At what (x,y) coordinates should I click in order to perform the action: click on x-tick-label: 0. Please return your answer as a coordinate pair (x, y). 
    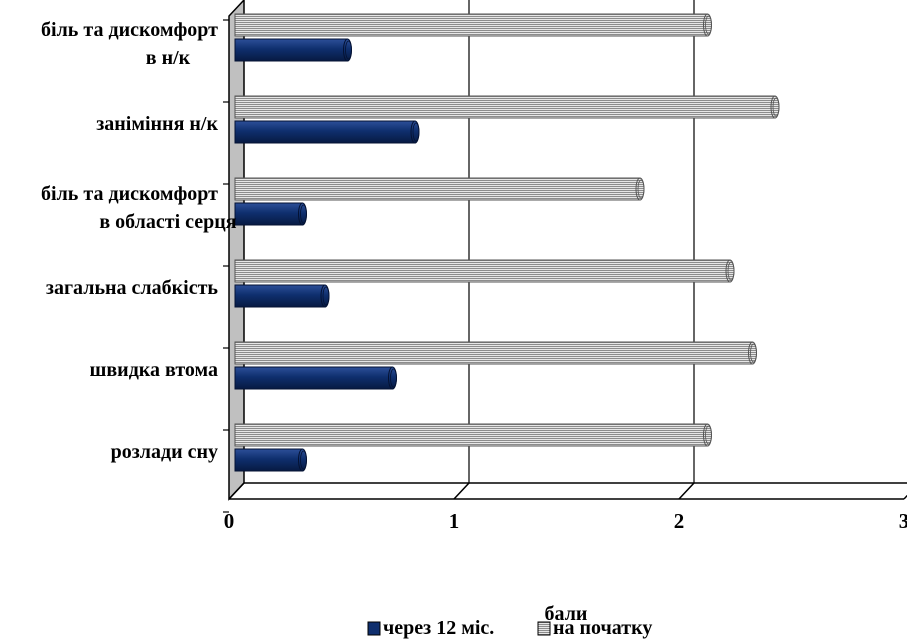
    Looking at the image, I should click on (229, 521).